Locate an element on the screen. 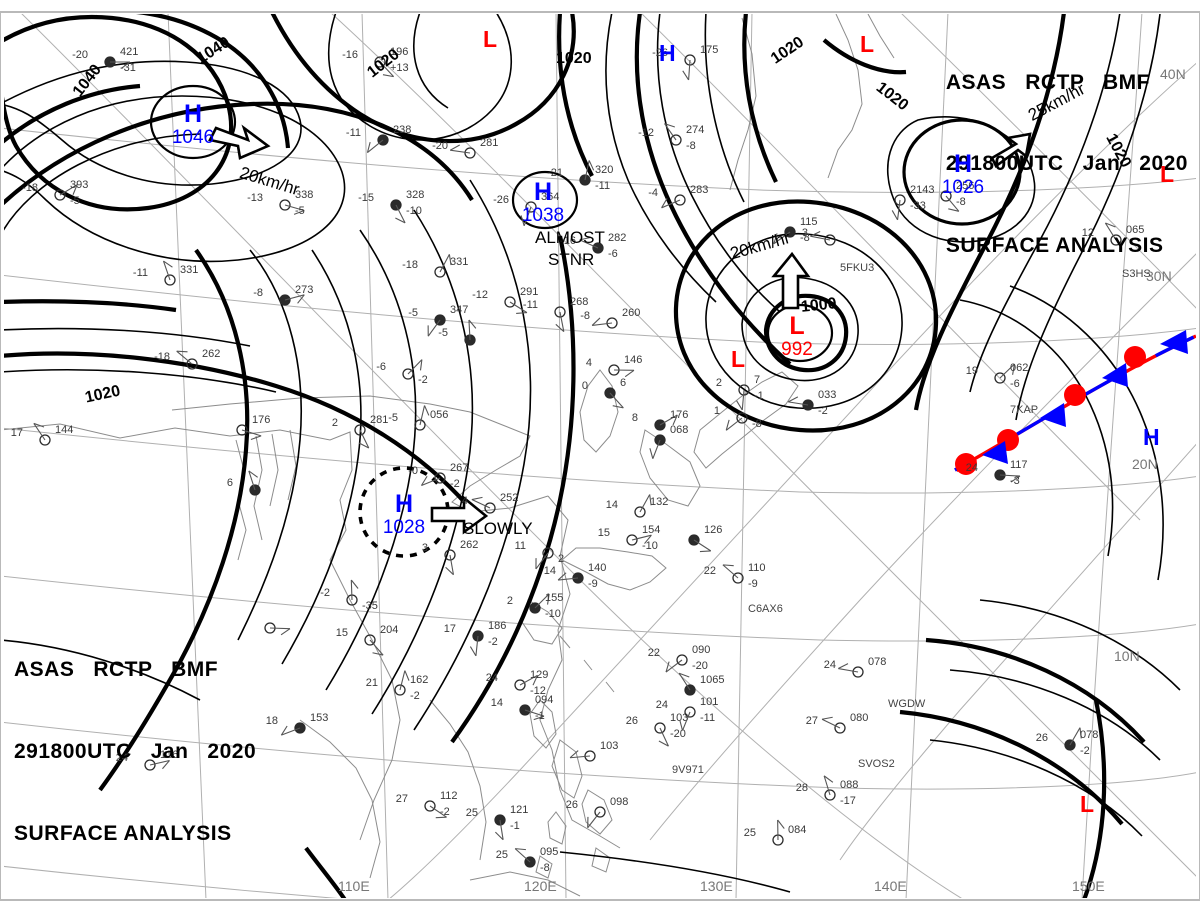  station-dewpoint: -1 is located at coordinates (515, 826).